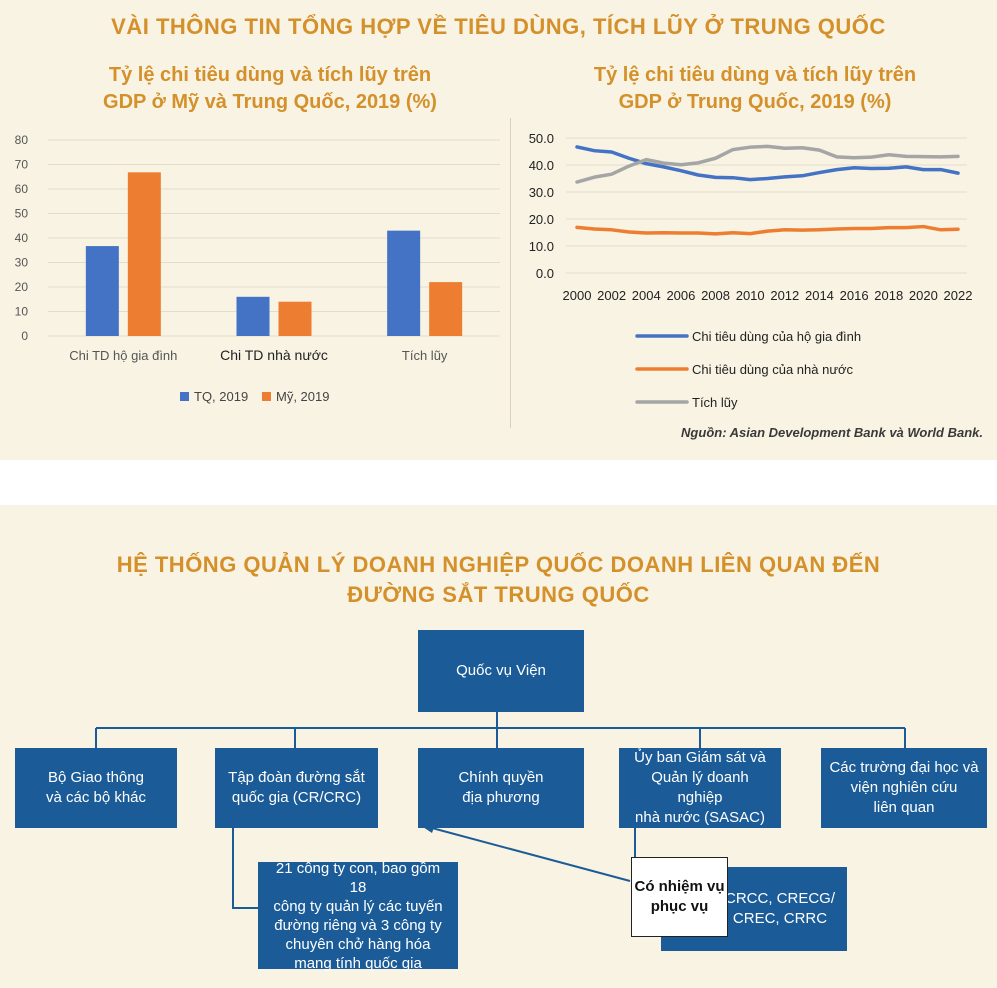  Describe the element at coordinates (646, 295) in the screenshot. I see `line-x-tick-label: 2004` at that location.